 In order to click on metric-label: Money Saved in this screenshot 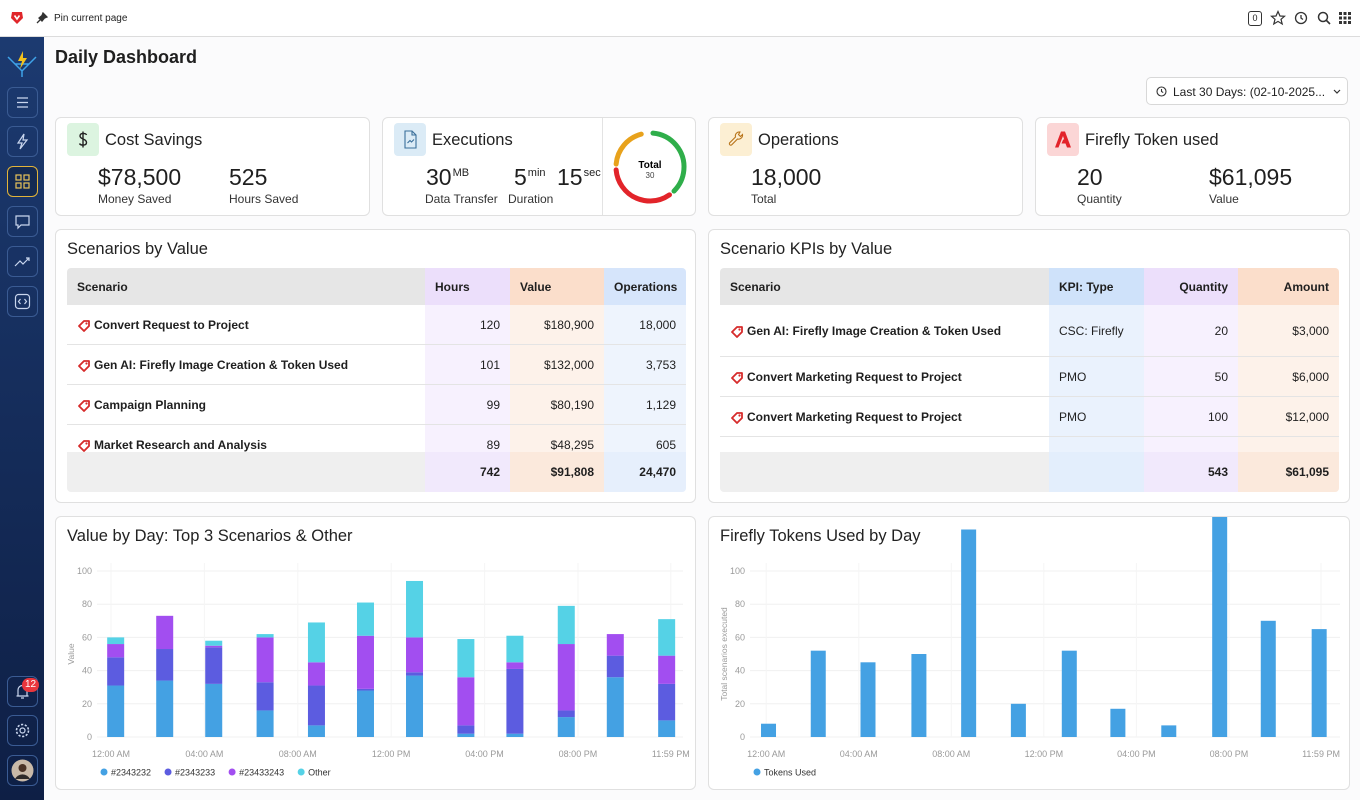, I will do `click(135, 199)`.